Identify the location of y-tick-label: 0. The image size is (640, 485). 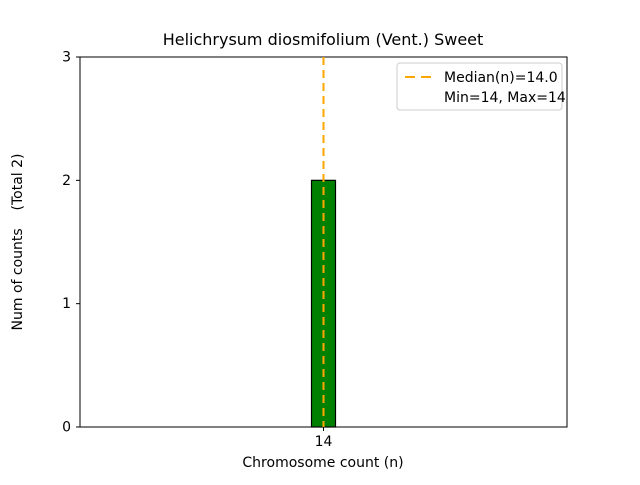
(66, 428).